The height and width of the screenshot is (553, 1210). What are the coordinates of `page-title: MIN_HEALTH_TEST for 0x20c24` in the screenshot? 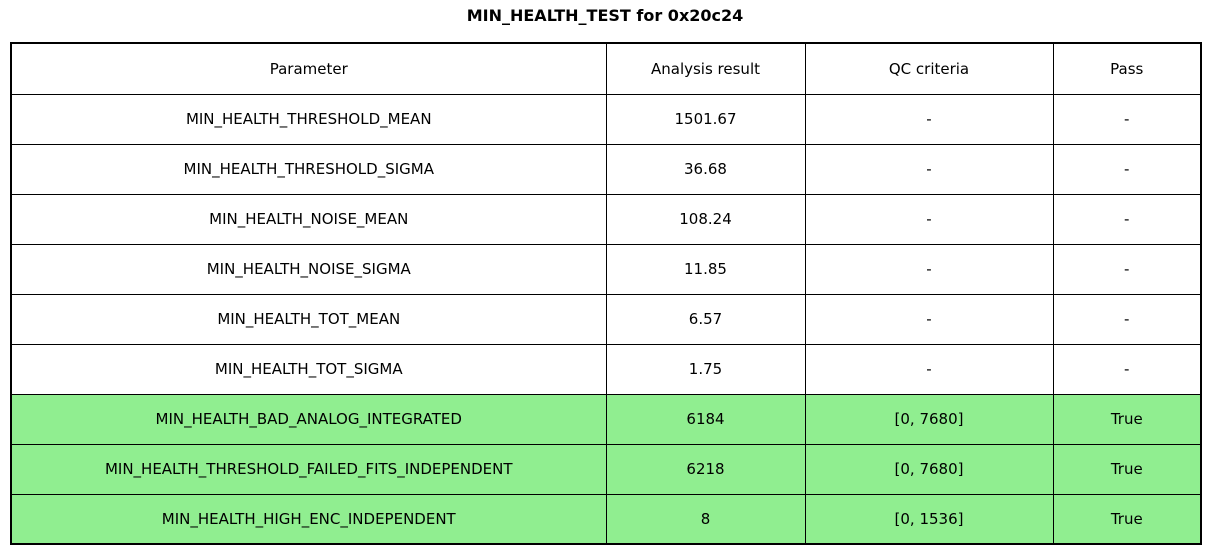 It's located at (605, 15).